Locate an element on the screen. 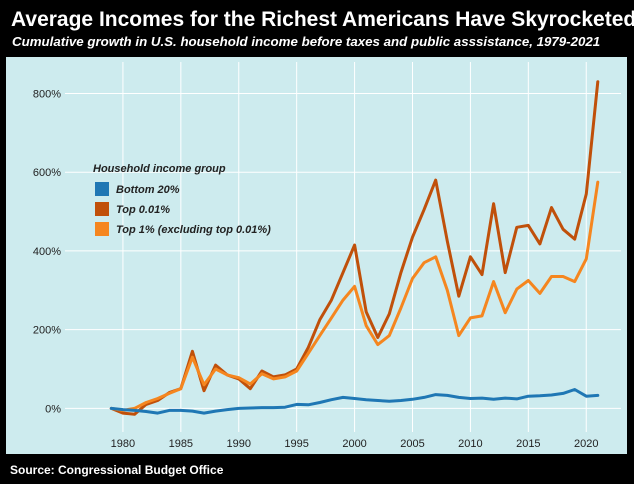  source-note: Source: Congressional Budget Office is located at coordinates (117, 470).